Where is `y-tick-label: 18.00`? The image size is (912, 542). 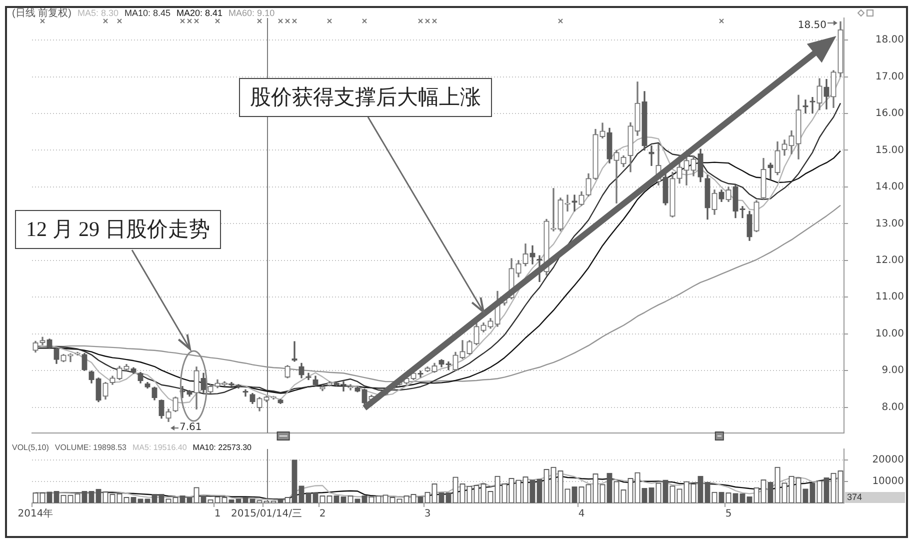
y-tick-label: 18.00 is located at coordinates (889, 40).